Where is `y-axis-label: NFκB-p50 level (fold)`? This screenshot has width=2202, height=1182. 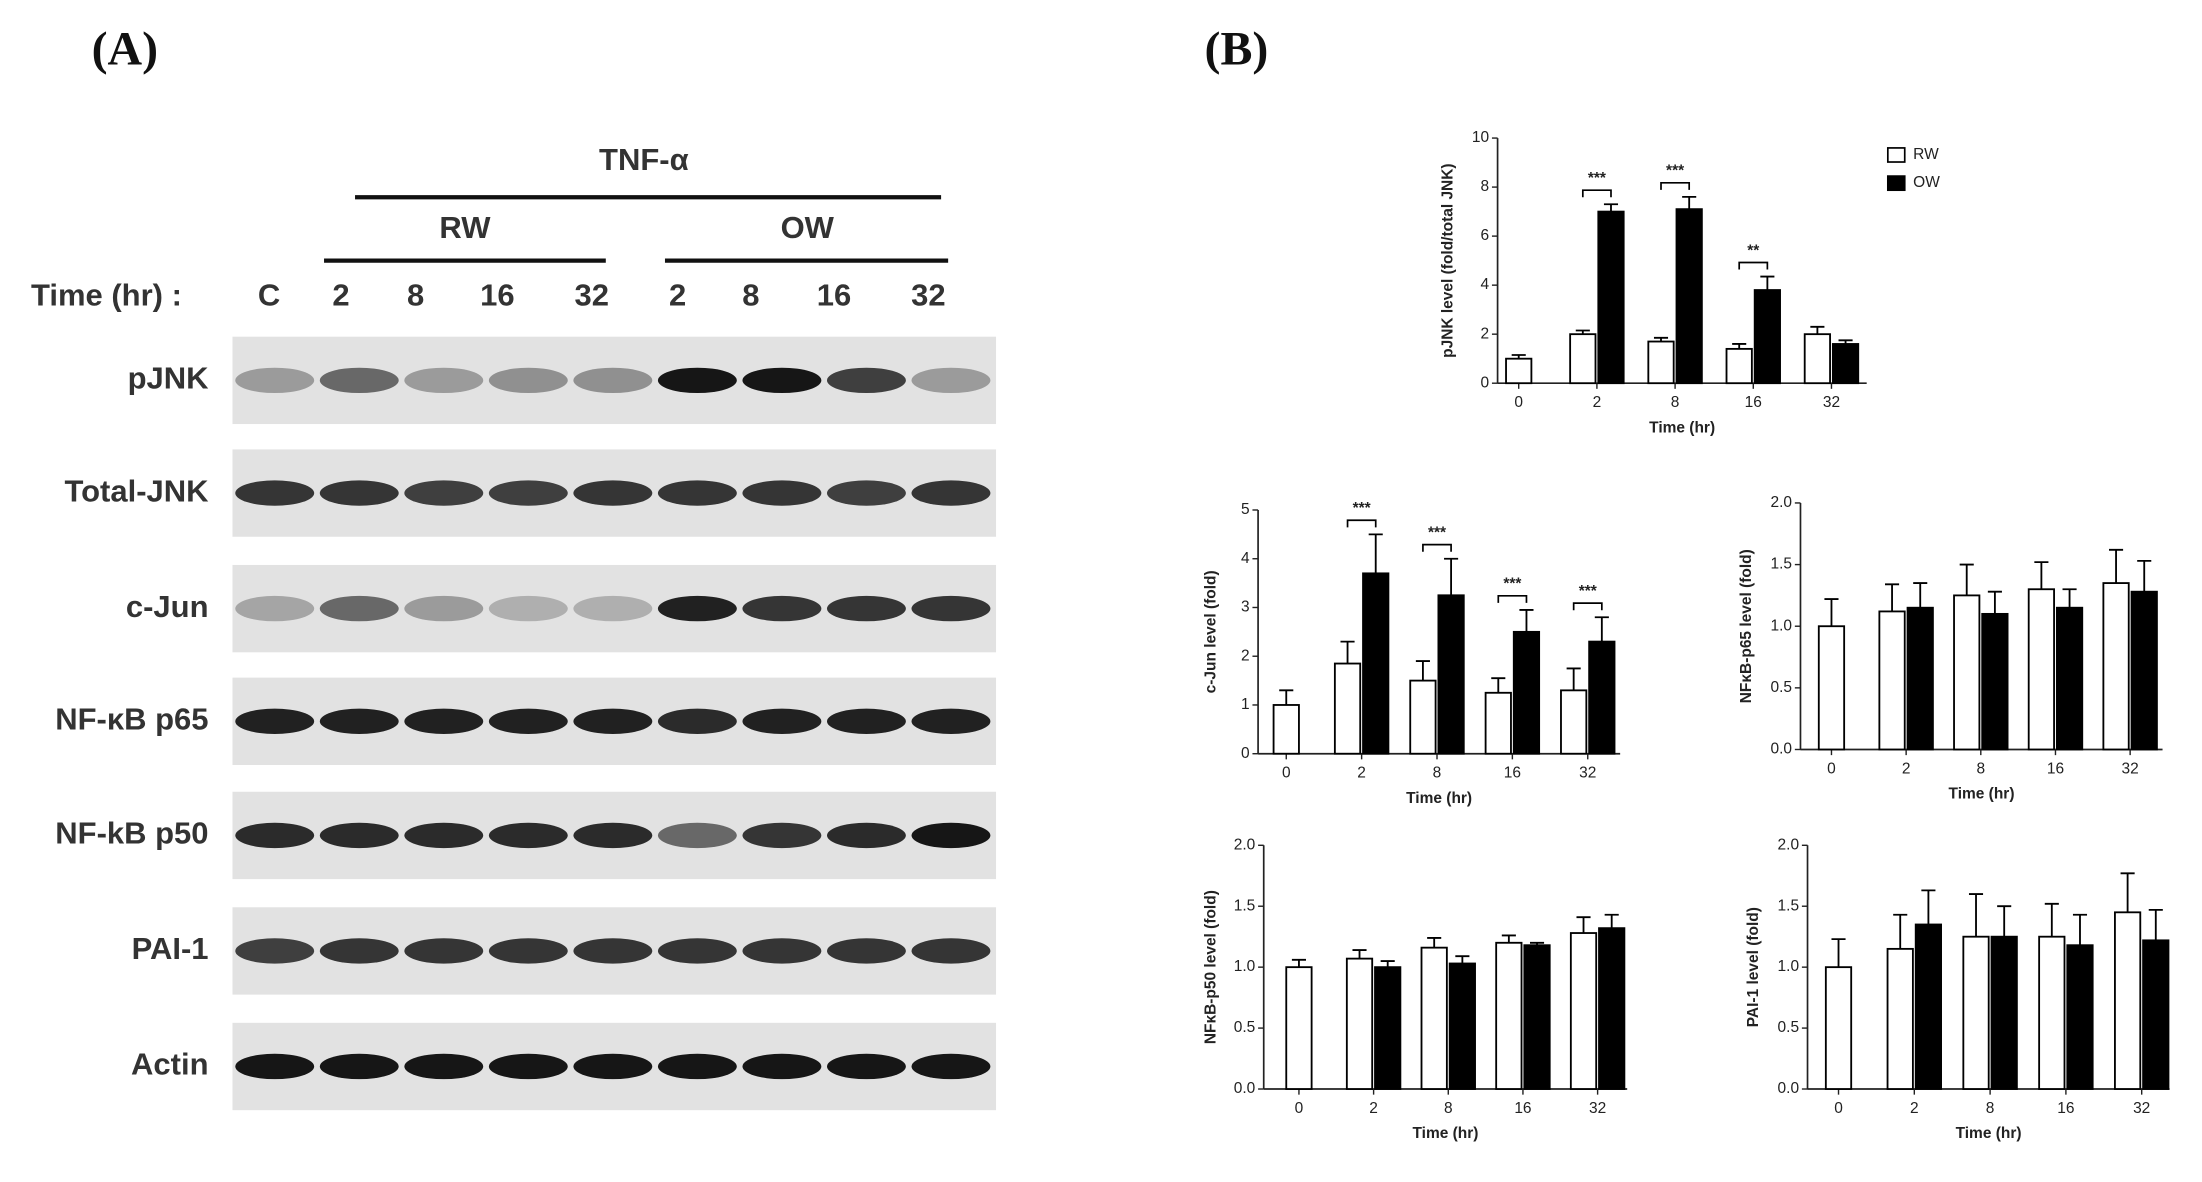 y-axis-label: NFκB-p50 level (fold) is located at coordinates (1211, 967).